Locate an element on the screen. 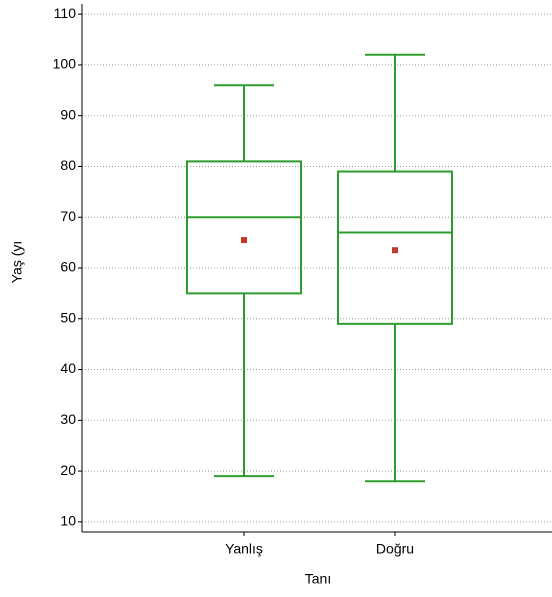  y-tick-label: 60 is located at coordinates (68, 267).